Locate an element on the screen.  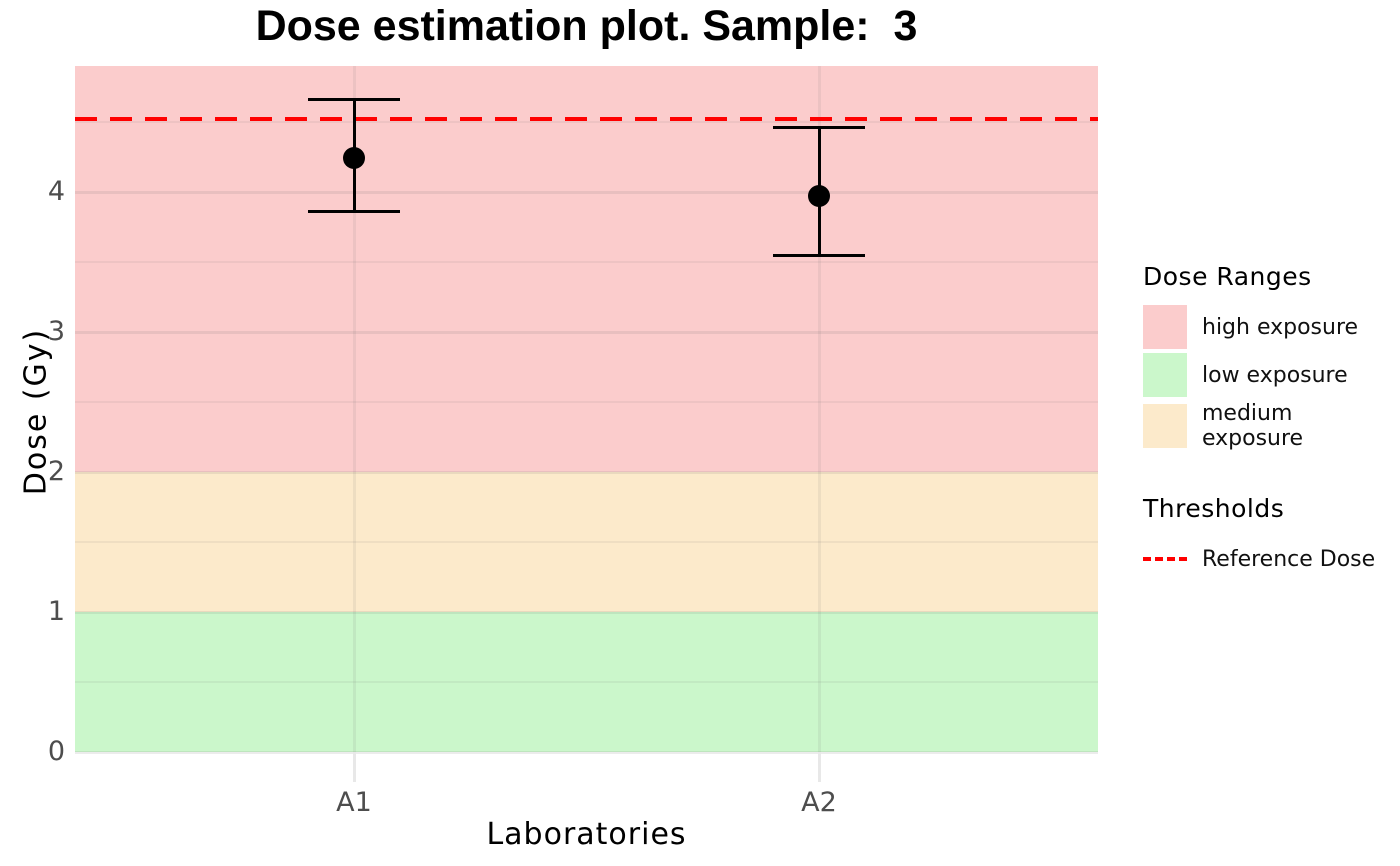
band-medium-exposure is located at coordinates (586, 542).